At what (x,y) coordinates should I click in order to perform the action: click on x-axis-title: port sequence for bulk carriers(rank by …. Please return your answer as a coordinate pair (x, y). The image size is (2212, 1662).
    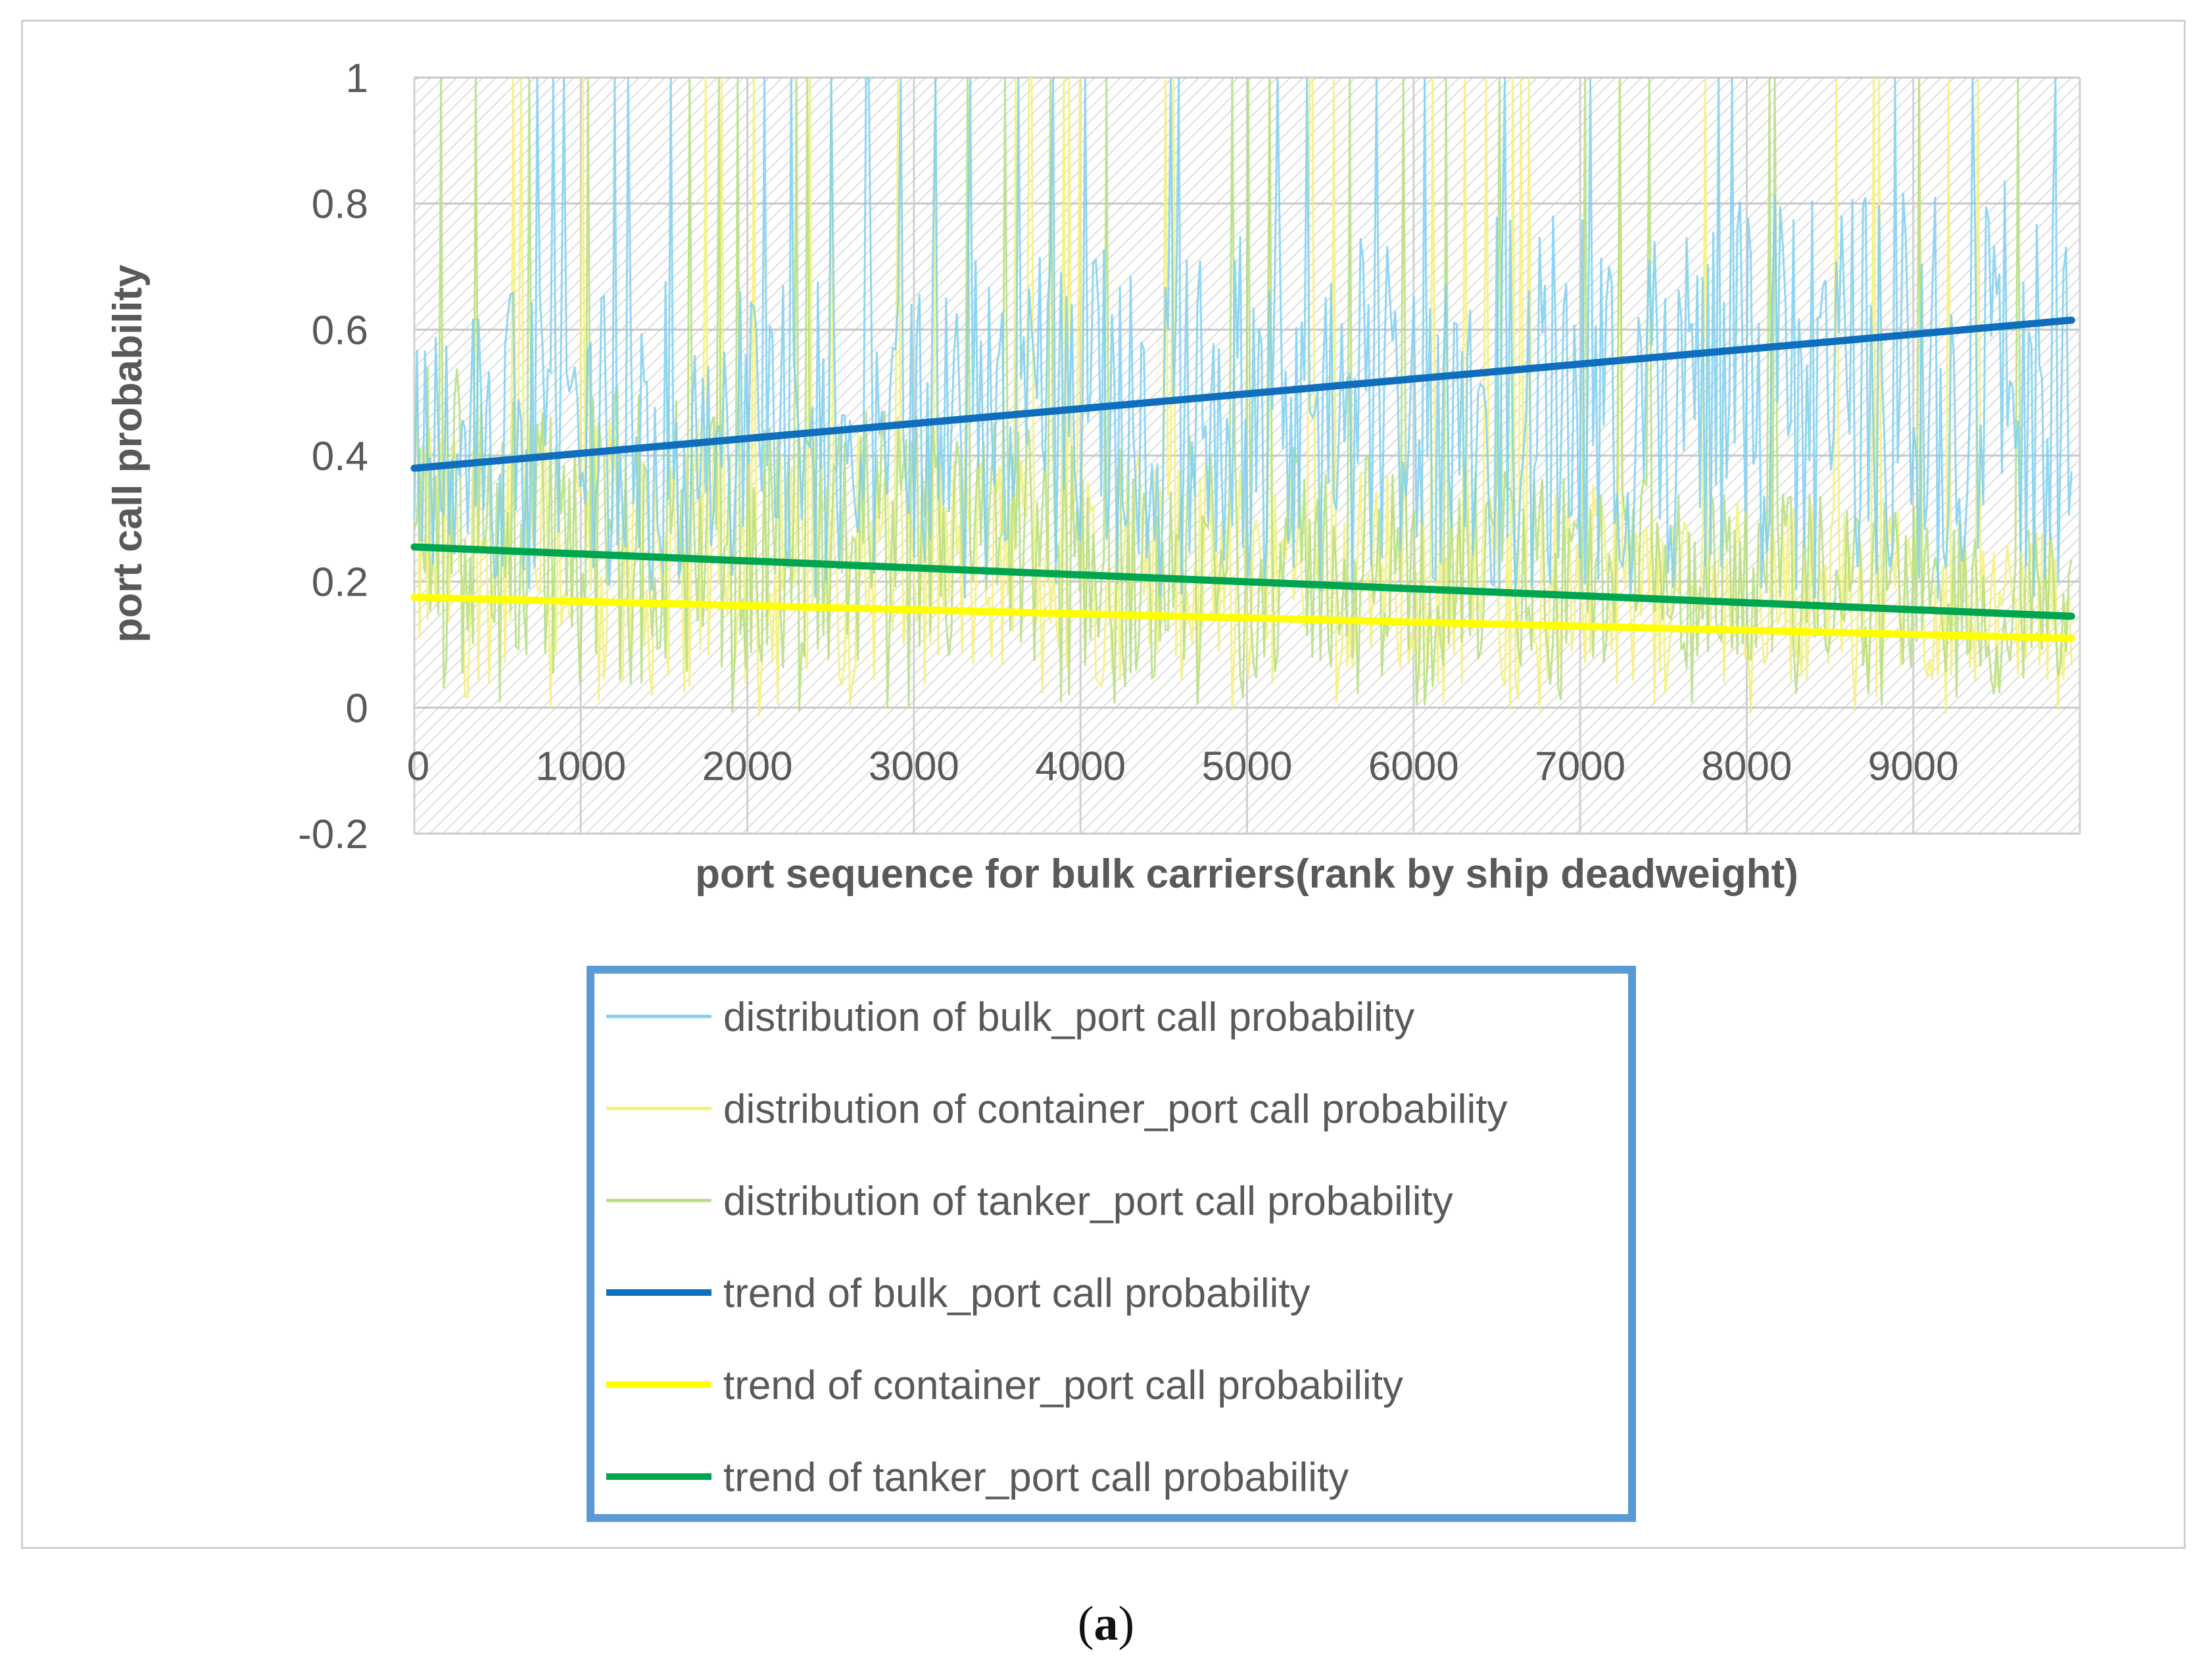
    Looking at the image, I should click on (1246, 874).